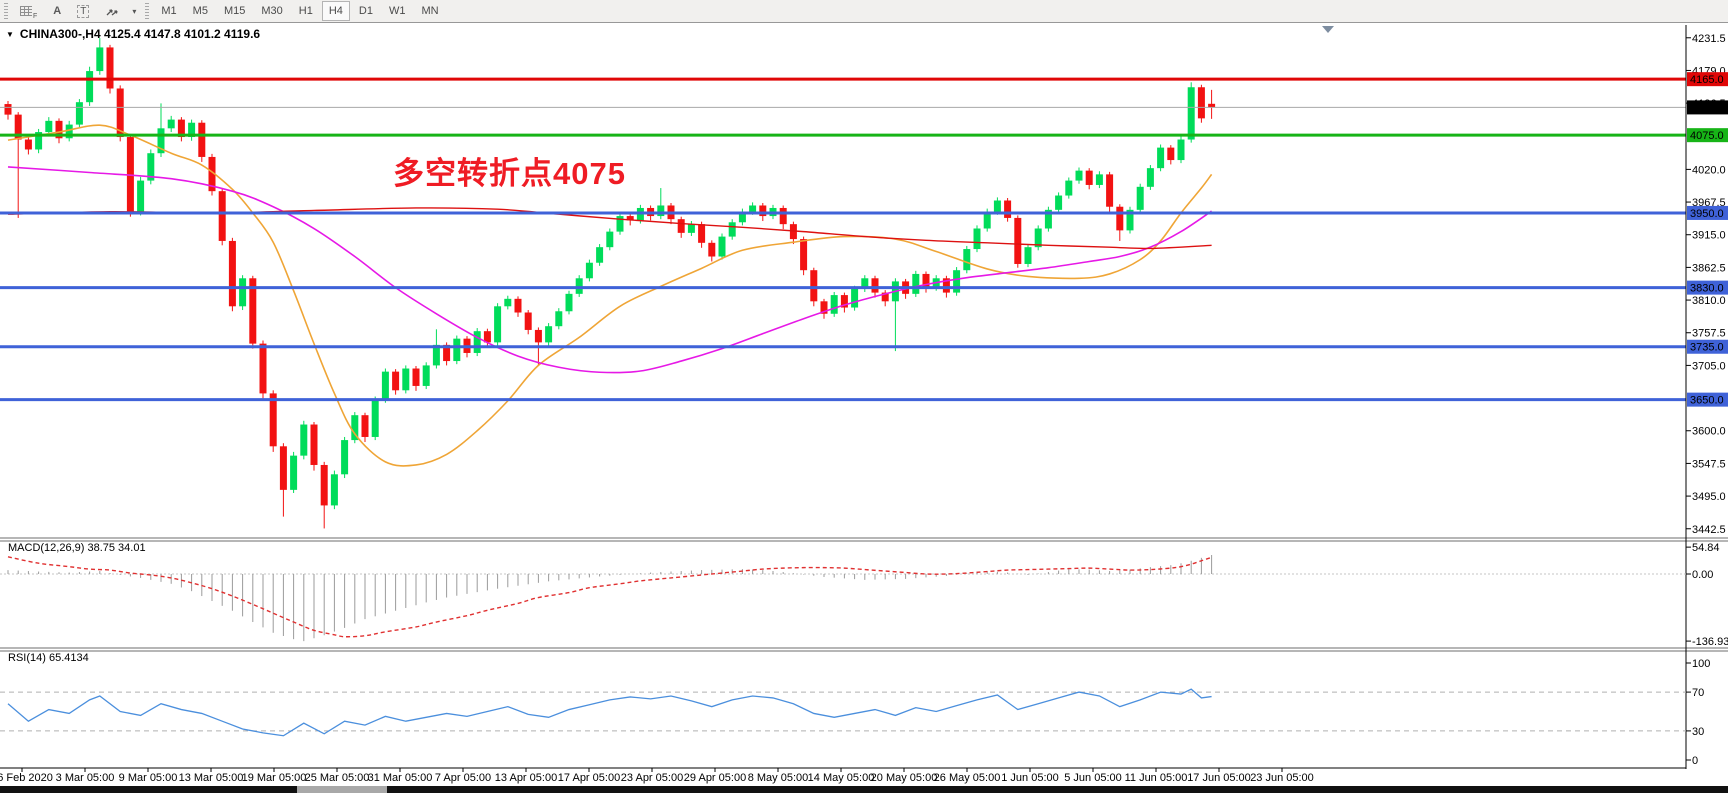 This screenshot has width=1728, height=793. Describe the element at coordinates (147, 11) in the screenshot. I see `timeframe-toolbar-grip` at that location.